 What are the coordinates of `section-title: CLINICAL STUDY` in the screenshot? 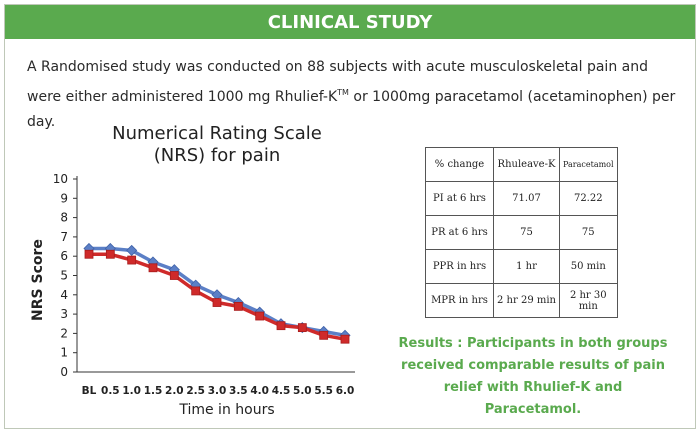 It's located at (350, 22).